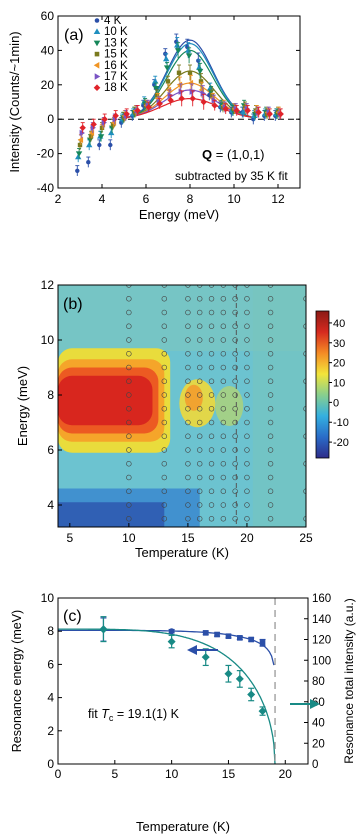 The width and height of the screenshot is (357, 835). Describe the element at coordinates (341, 423) in the screenshot. I see `colorbar-tick-label: -10` at that location.